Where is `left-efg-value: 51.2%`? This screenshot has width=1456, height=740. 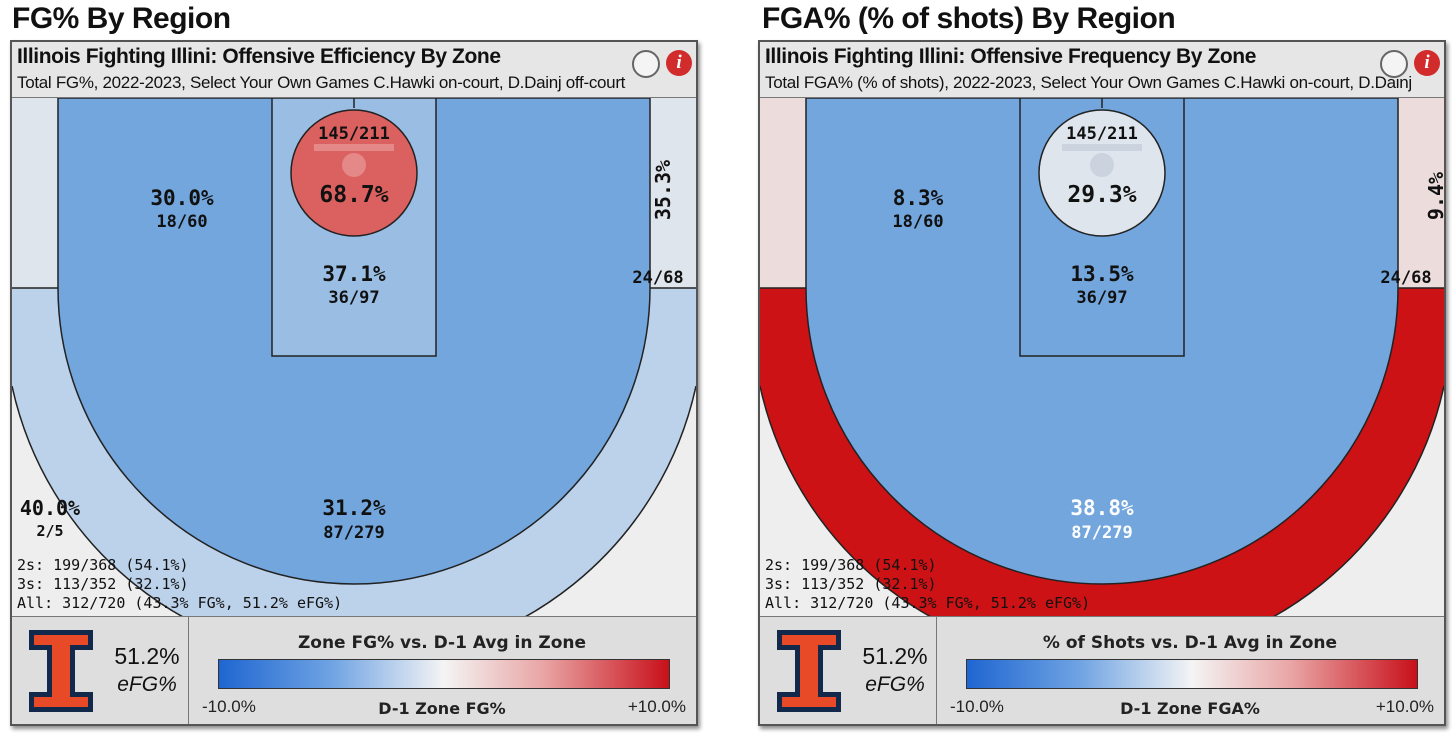
left-efg-value: 51.2% is located at coordinates (147, 656).